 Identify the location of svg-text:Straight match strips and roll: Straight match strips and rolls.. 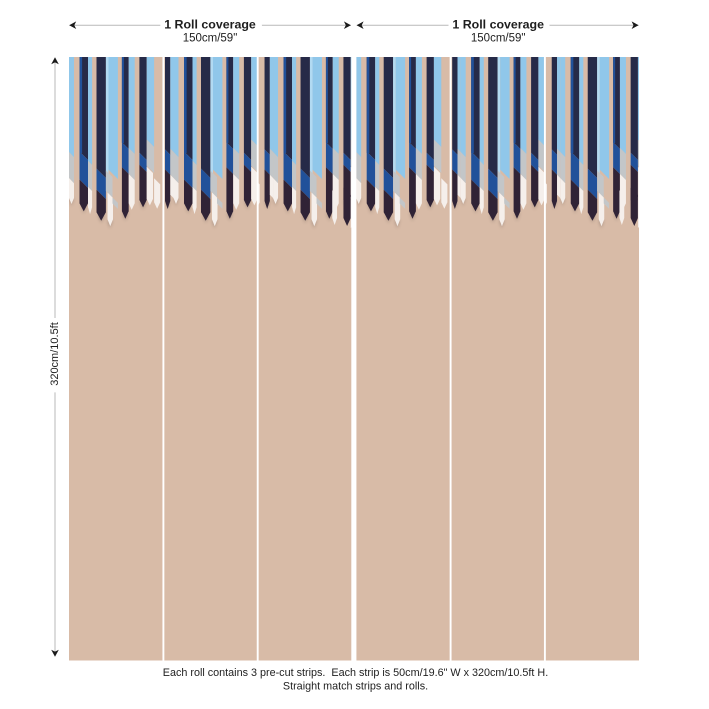
(355, 687).